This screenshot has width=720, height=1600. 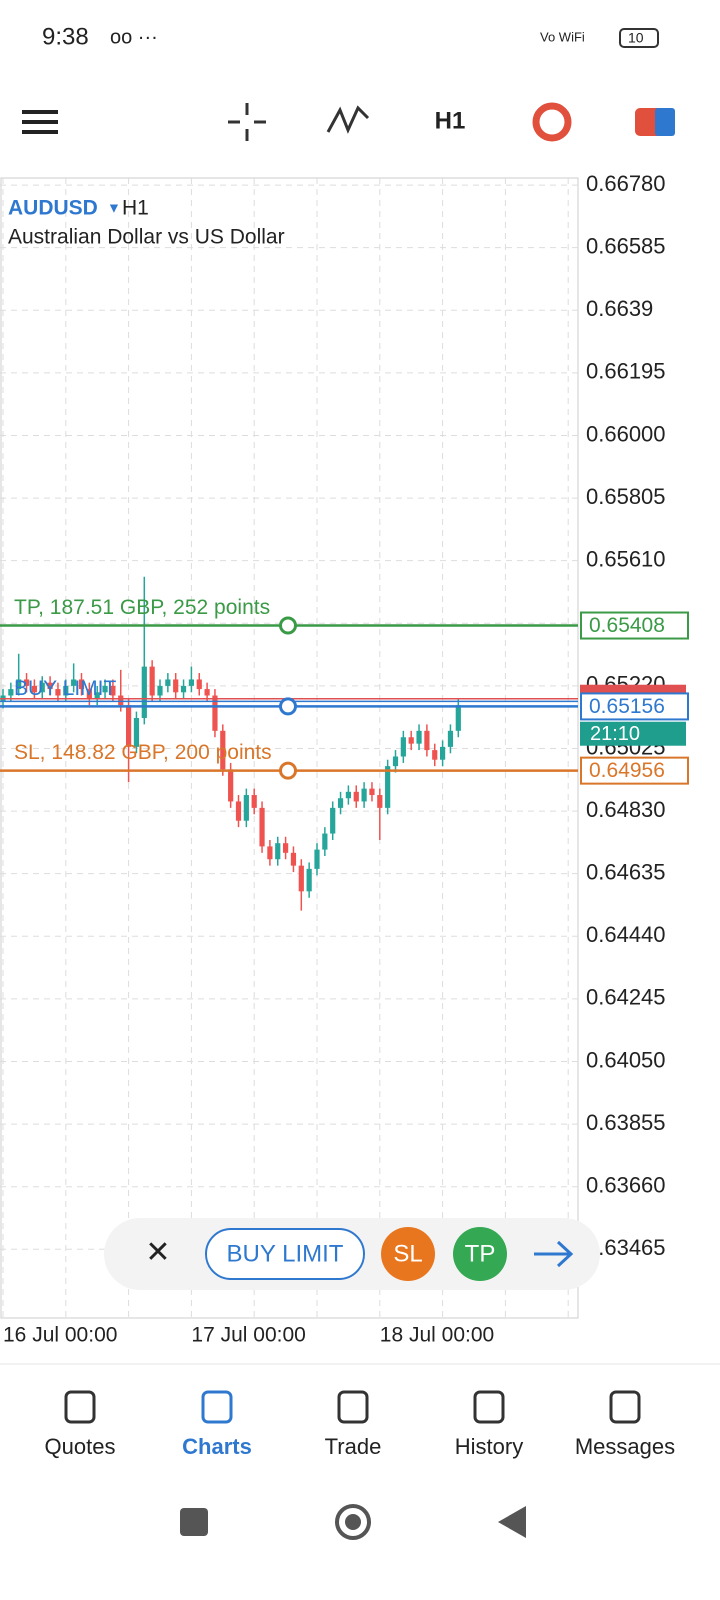 I want to click on back-button, so click(x=512, y=1522).